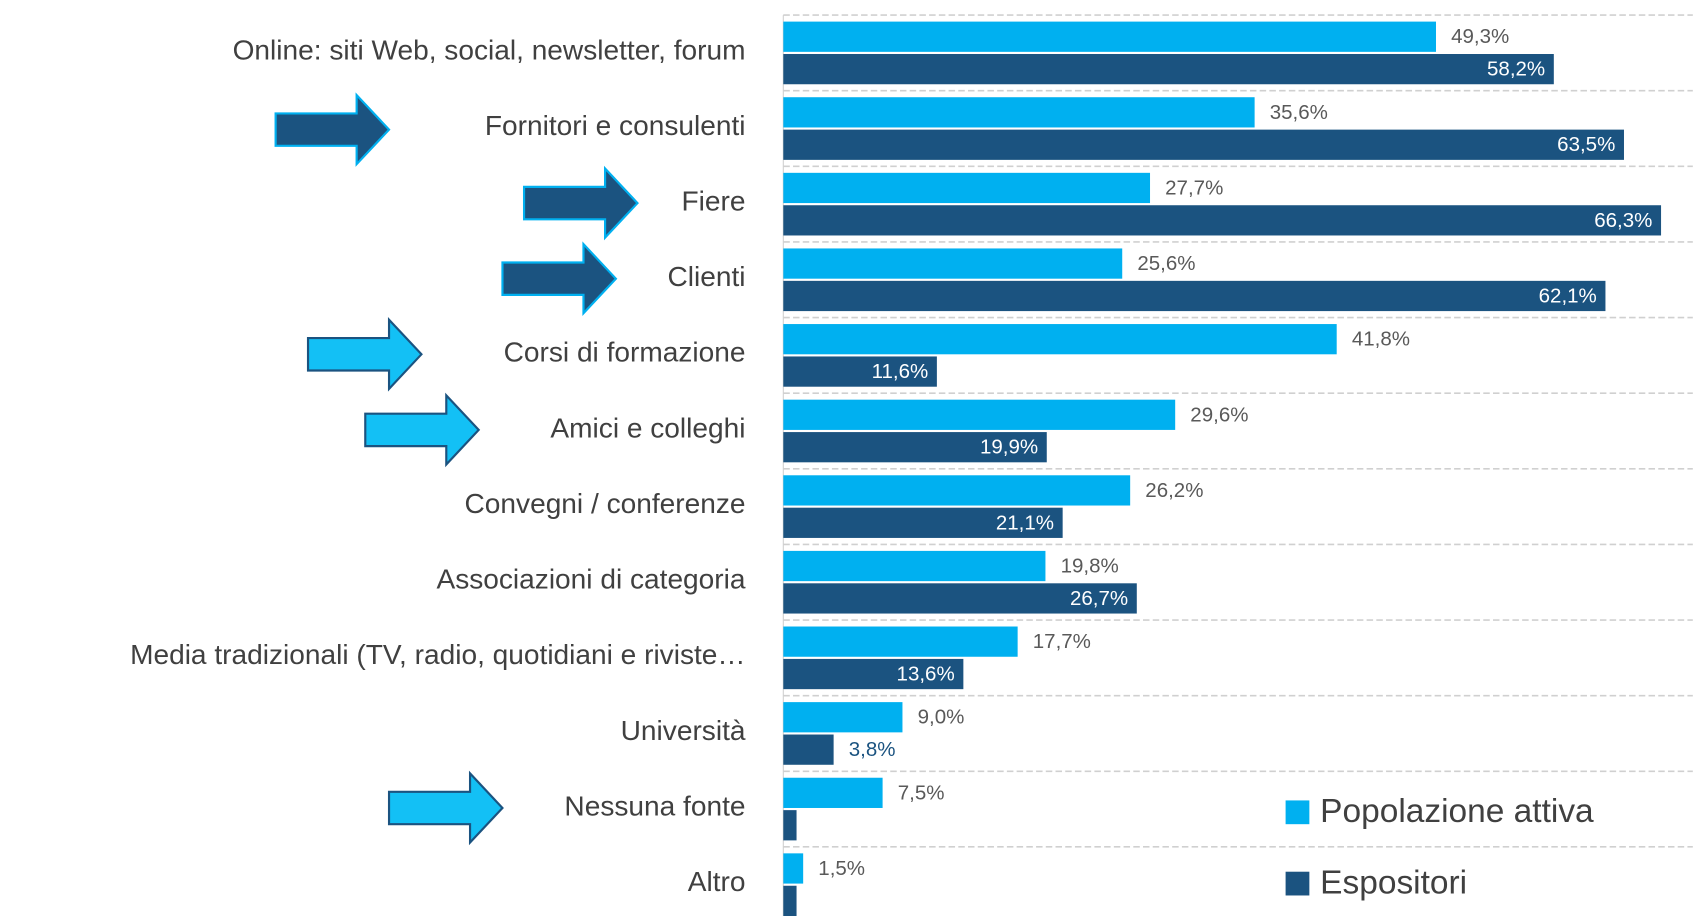 This screenshot has width=1693, height=916. Describe the element at coordinates (1480, 36) in the screenshot. I see `value-label: 49,3%` at that location.